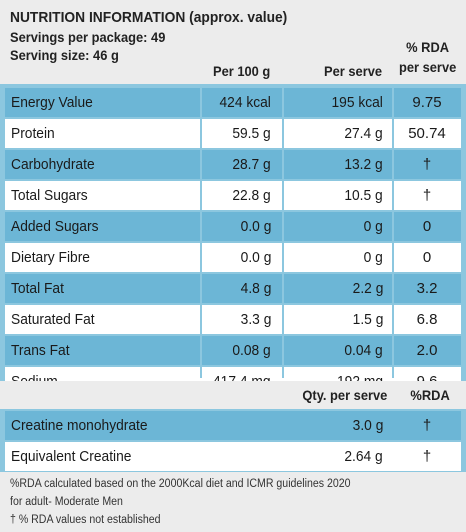 The image size is (466, 532). I want to click on rda-value: 9.75, so click(427, 102).